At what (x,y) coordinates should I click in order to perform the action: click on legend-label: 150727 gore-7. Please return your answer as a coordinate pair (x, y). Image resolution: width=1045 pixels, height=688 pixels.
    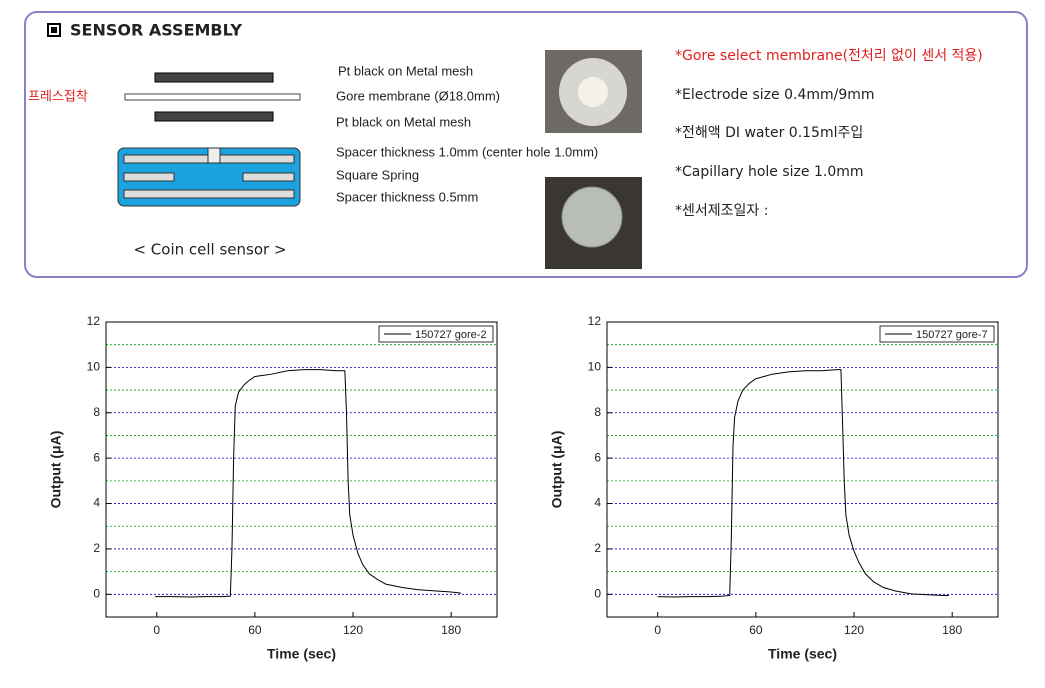
    Looking at the image, I should click on (952, 335).